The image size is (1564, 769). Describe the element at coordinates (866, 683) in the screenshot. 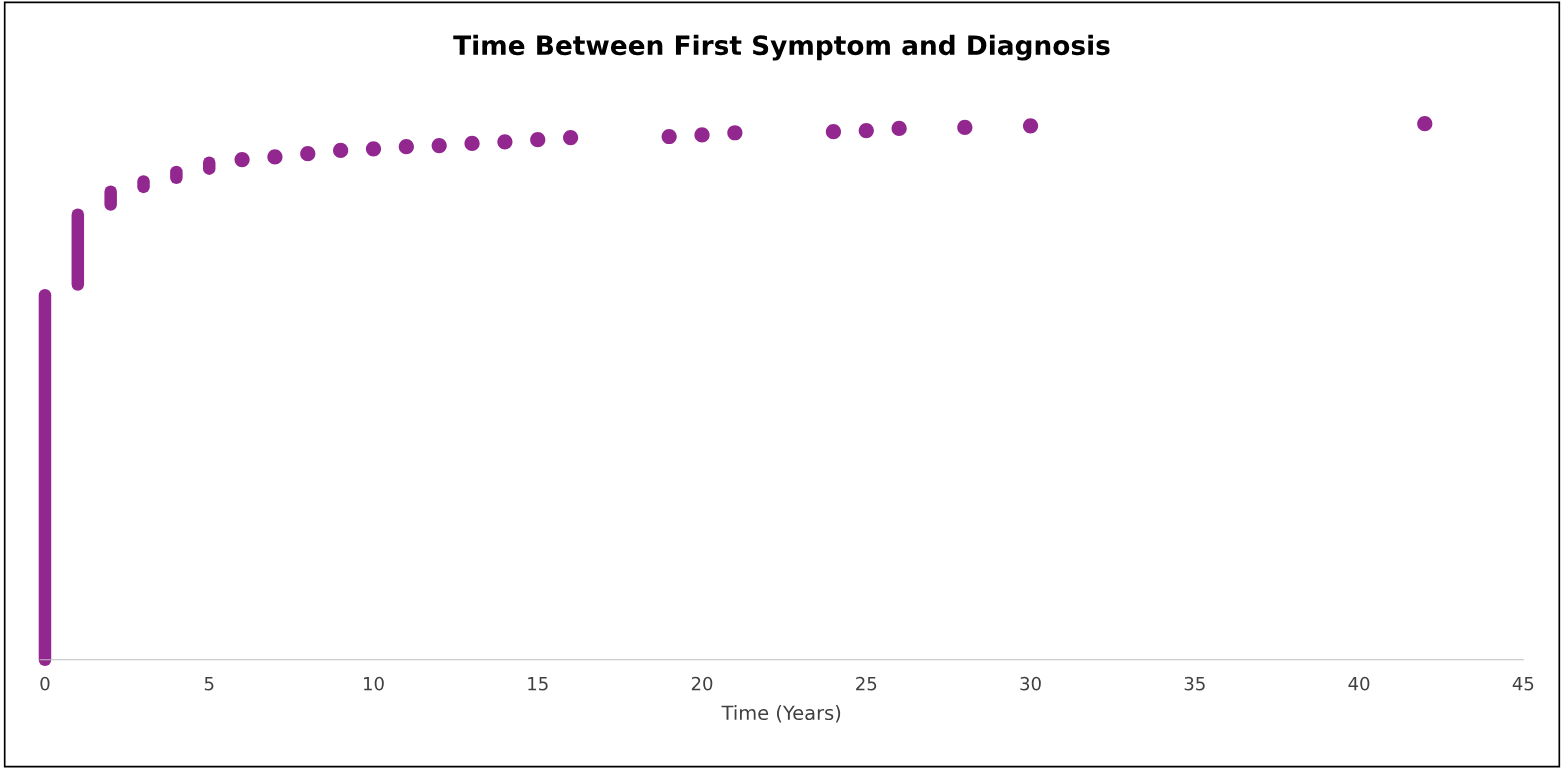

I see `x-tick-label: 25` at that location.